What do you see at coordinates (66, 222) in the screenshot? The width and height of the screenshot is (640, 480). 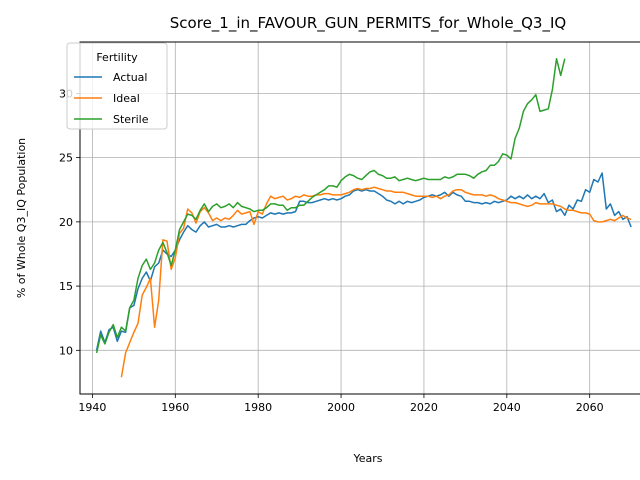 I see `y-tick-label: 20` at bounding box center [66, 222].